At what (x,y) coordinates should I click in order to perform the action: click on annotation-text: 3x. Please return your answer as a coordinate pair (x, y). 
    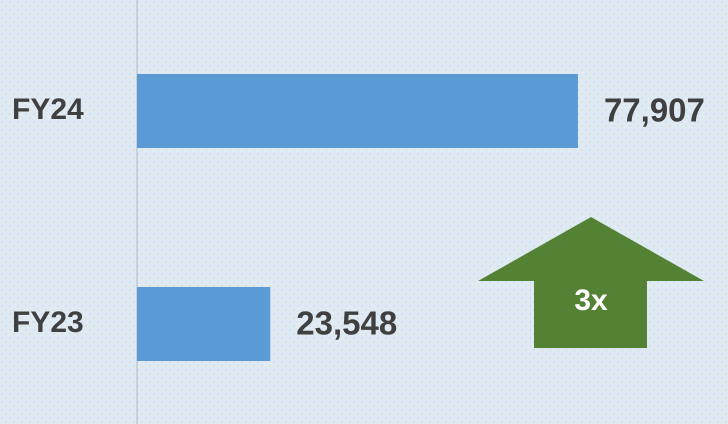
    Looking at the image, I should click on (591, 300).